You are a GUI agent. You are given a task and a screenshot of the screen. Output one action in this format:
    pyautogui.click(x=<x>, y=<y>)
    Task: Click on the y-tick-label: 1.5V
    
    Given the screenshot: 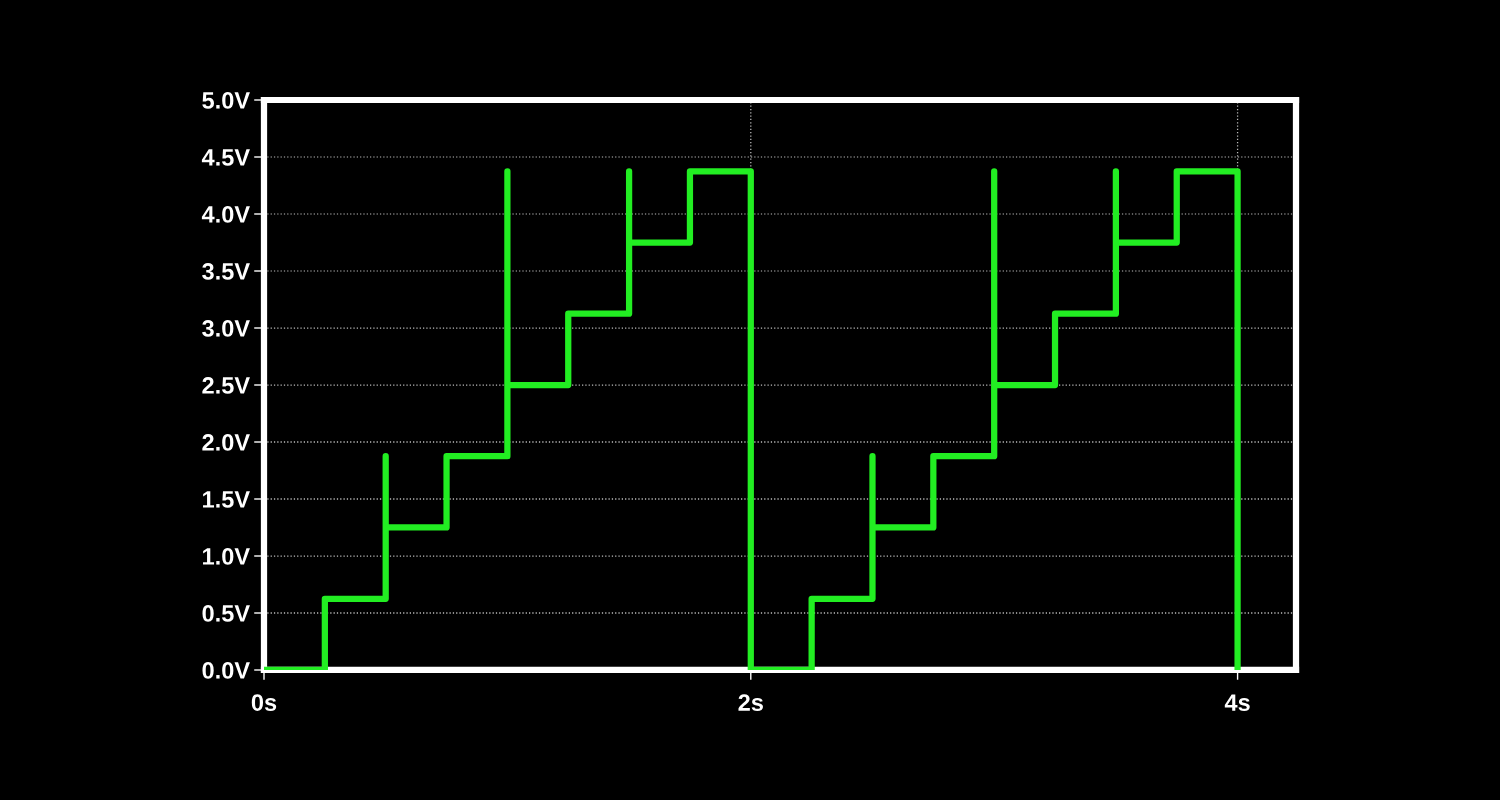 What is the action you would take?
    pyautogui.click(x=226, y=499)
    